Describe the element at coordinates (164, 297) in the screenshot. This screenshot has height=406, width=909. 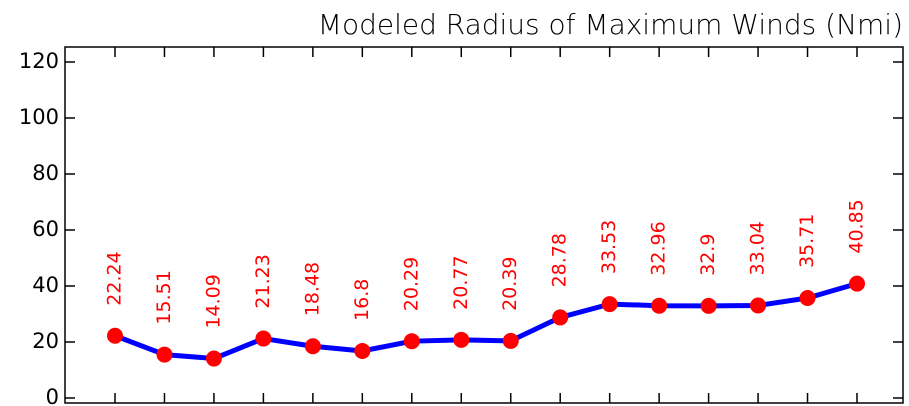
I see `value-label: 15.51` at that location.